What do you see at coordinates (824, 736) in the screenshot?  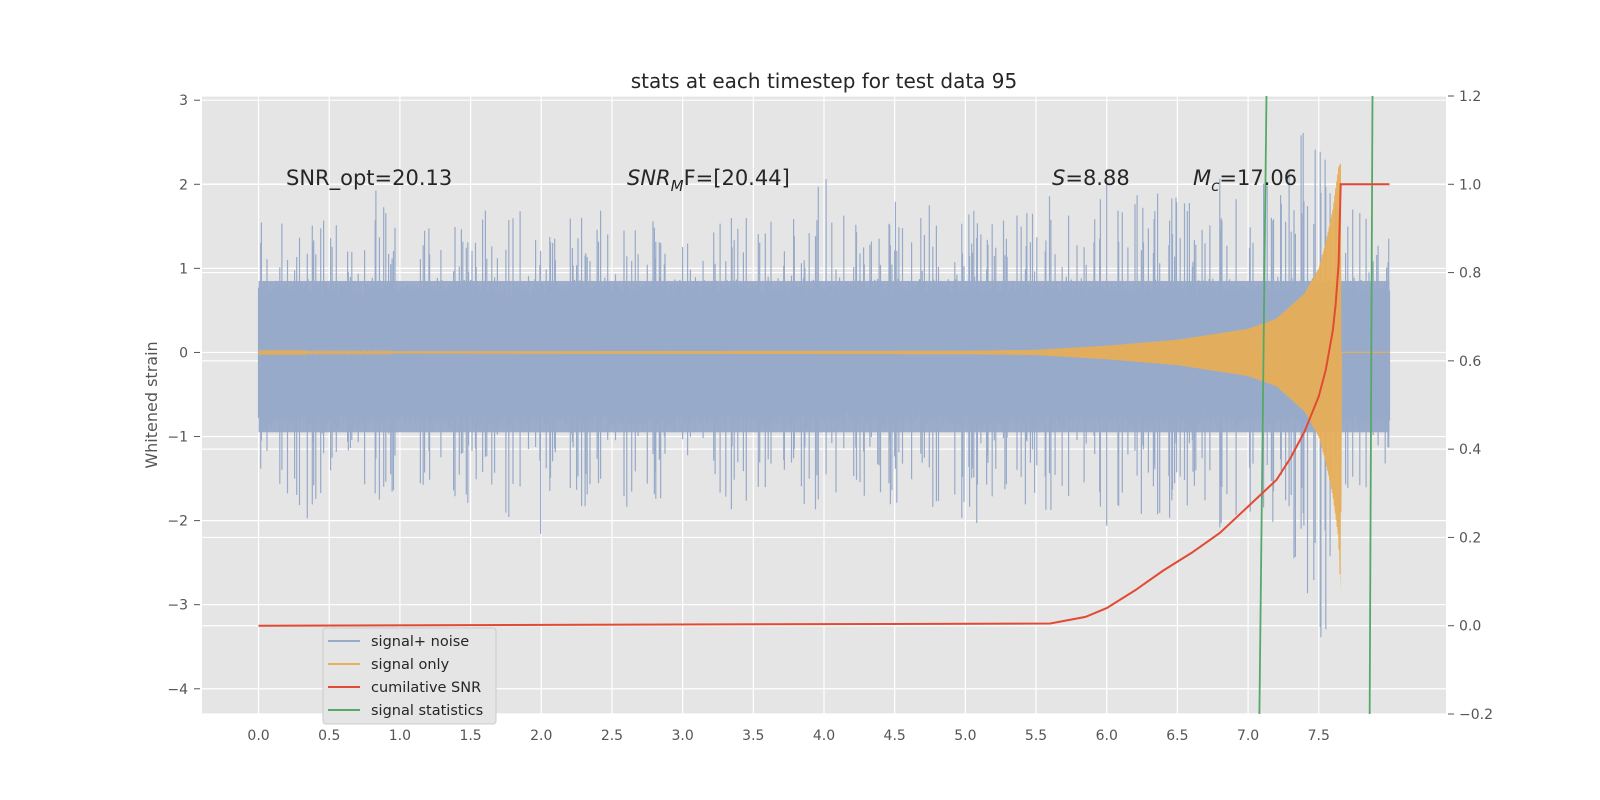 I see `x-tick-label: 4.0` at bounding box center [824, 736].